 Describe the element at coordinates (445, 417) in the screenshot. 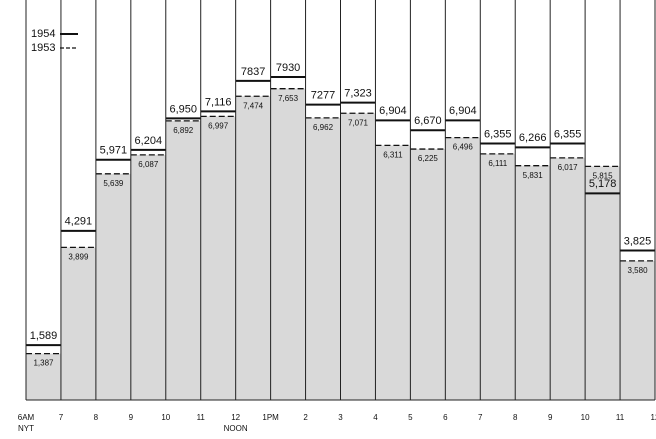

I see `x-tick-label: 6` at that location.